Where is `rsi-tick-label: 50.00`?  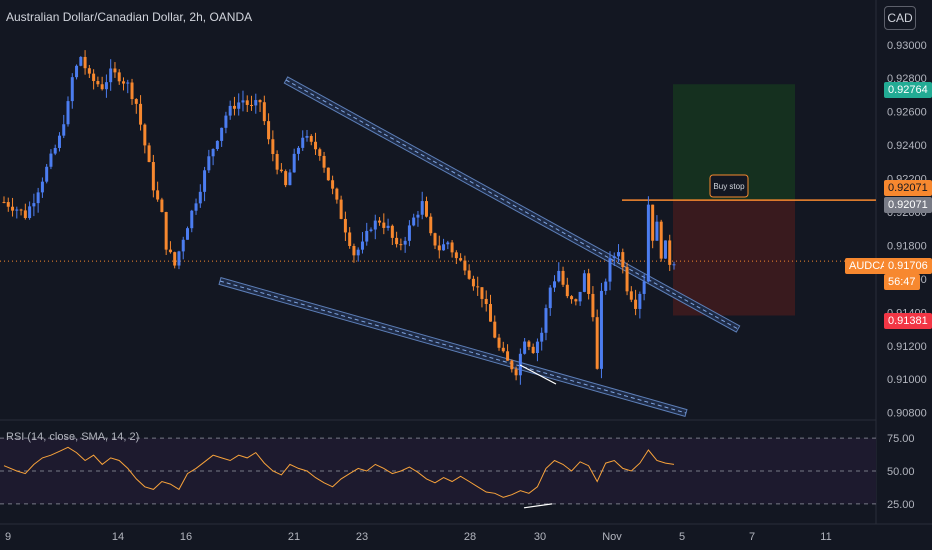
rsi-tick-label: 50.00 is located at coordinates (901, 472).